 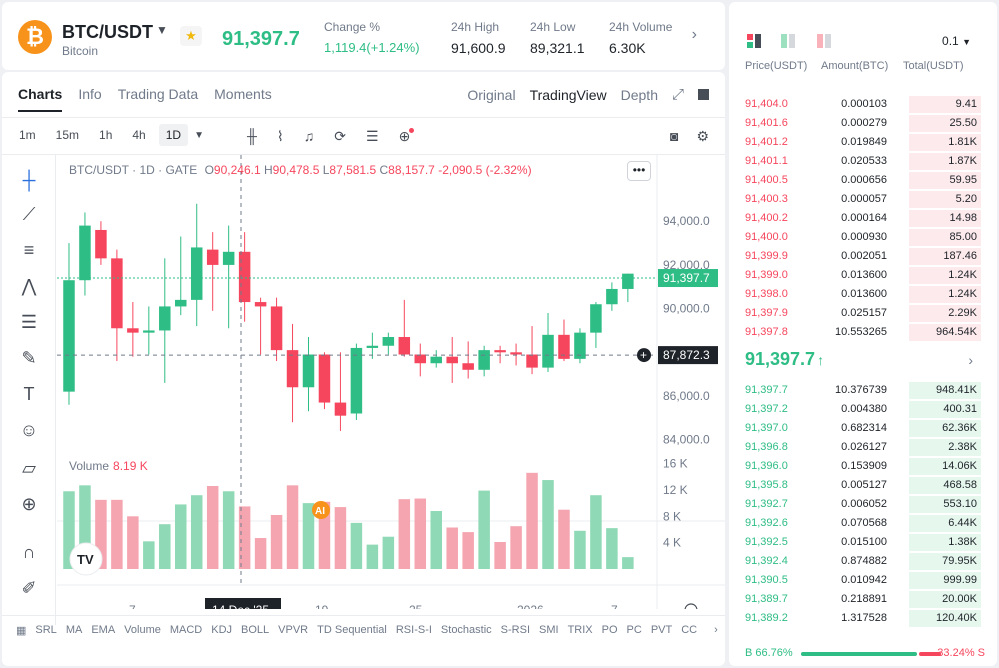 What do you see at coordinates (309, 136) in the screenshot?
I see `alert-icon: ♫` at bounding box center [309, 136].